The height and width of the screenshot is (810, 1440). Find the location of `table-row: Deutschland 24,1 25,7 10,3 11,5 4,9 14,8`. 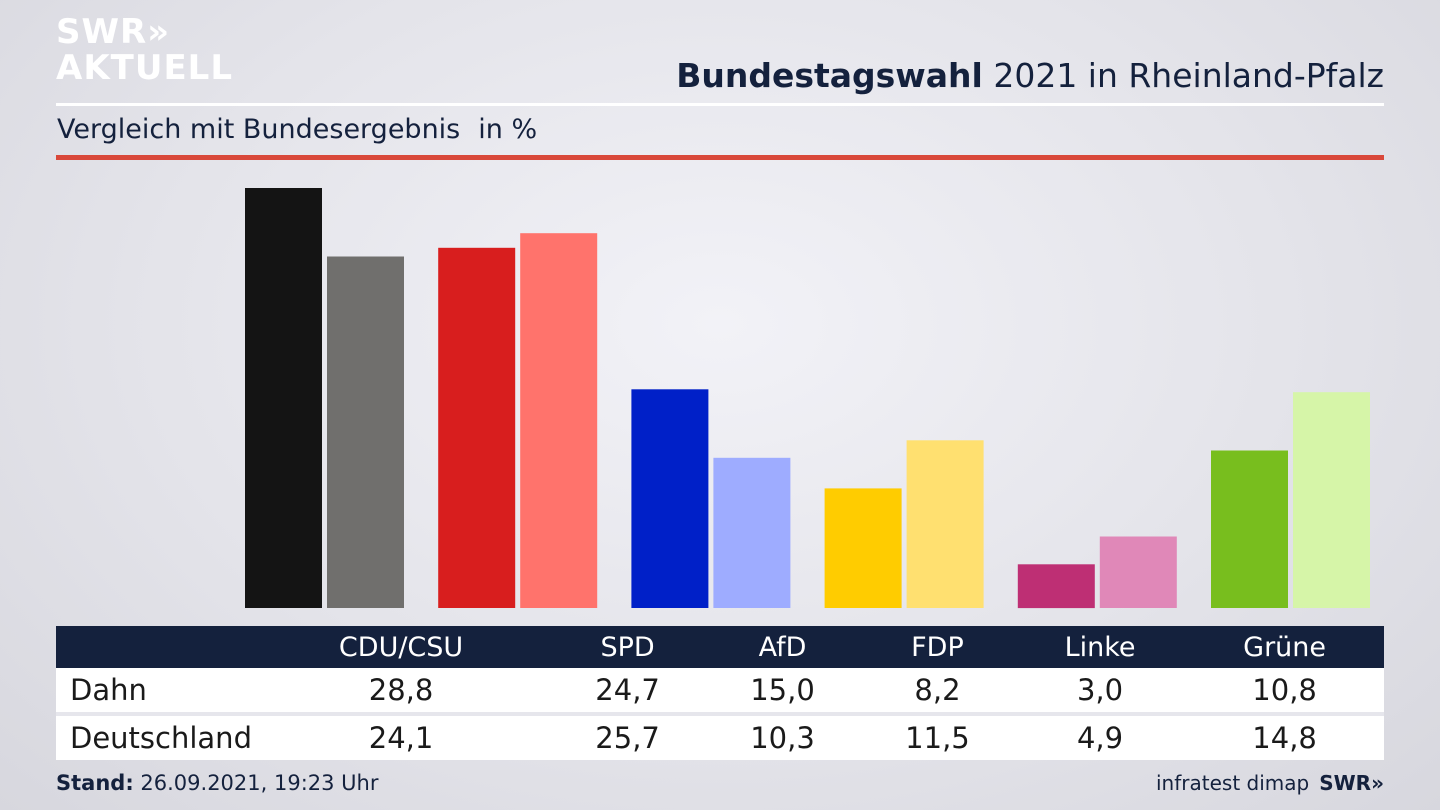

table-row: Deutschland 24,1 25,7 10,3 11,5 4,9 14,8 is located at coordinates (720, 738).